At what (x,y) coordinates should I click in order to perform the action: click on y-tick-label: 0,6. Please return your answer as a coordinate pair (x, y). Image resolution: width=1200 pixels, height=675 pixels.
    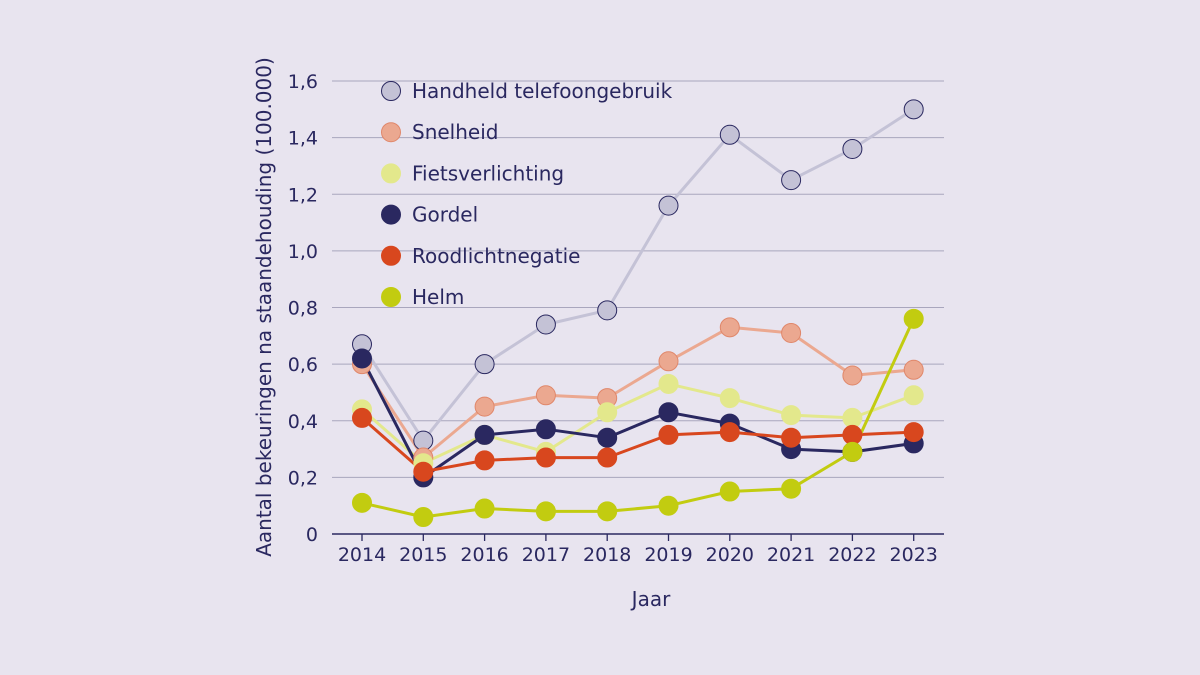
    Looking at the image, I should click on (303, 365).